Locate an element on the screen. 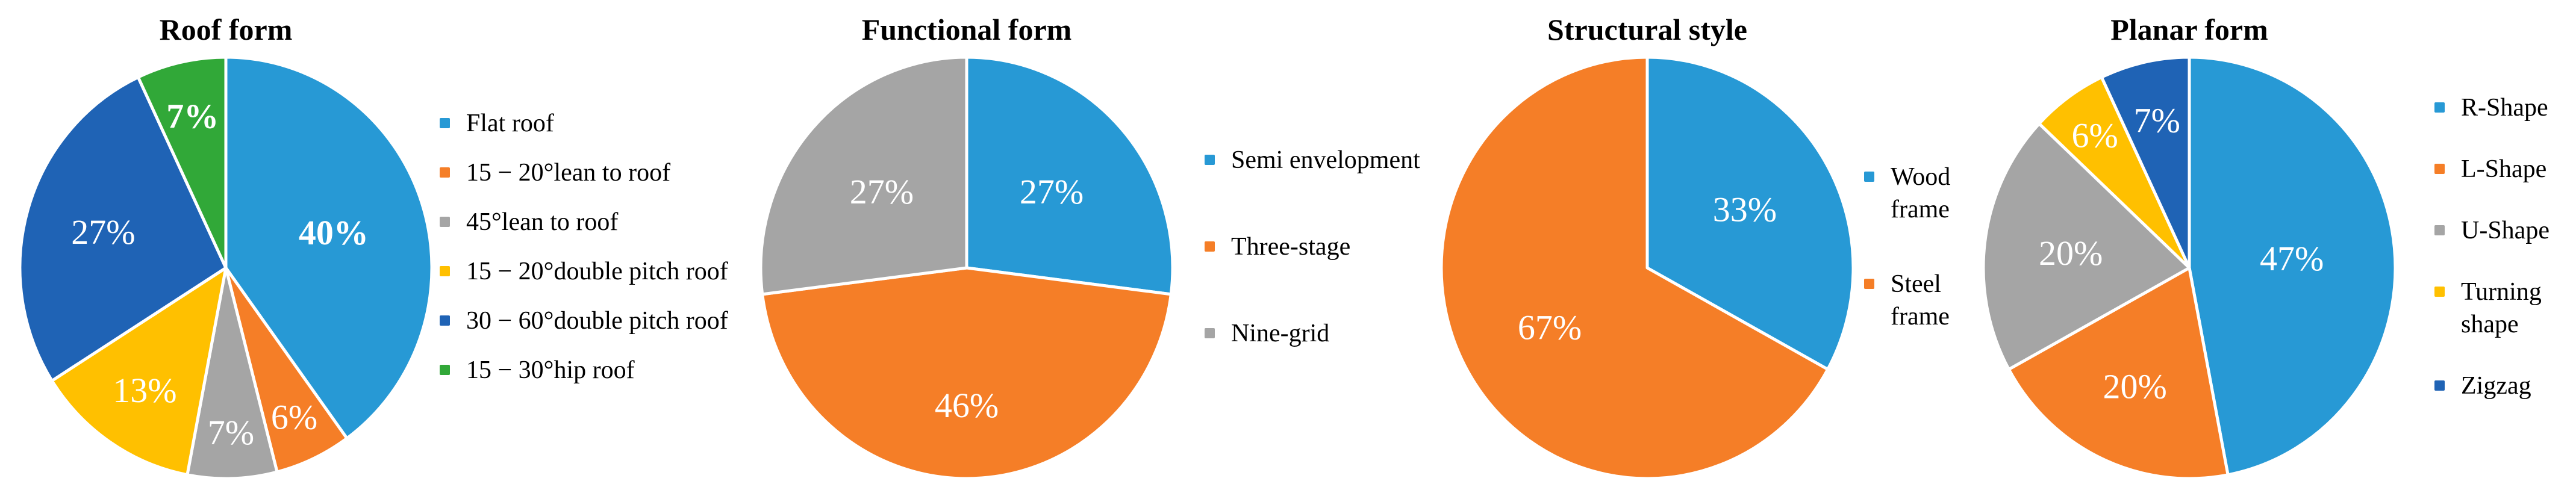 The width and height of the screenshot is (2576, 493). chart-title-structural-style: Structural style is located at coordinates (1647, 29).